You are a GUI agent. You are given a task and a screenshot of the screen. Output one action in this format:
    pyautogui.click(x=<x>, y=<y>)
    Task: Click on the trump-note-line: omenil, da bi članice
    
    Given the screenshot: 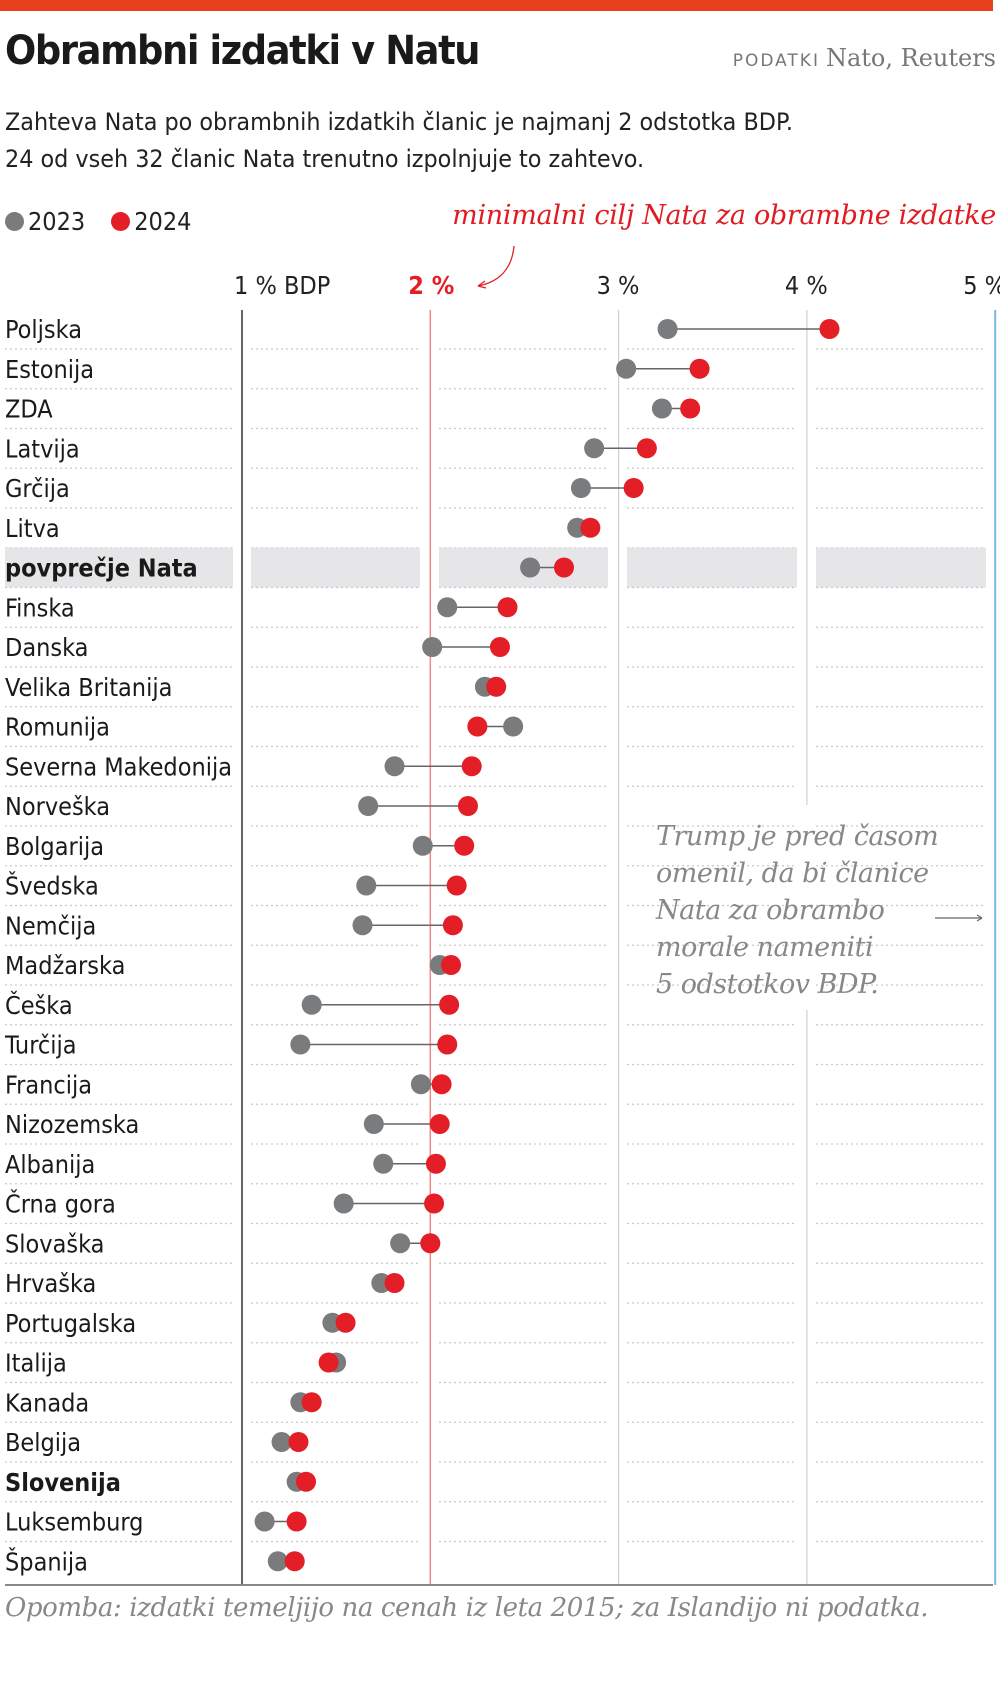 What is the action you would take?
    pyautogui.click(x=792, y=873)
    